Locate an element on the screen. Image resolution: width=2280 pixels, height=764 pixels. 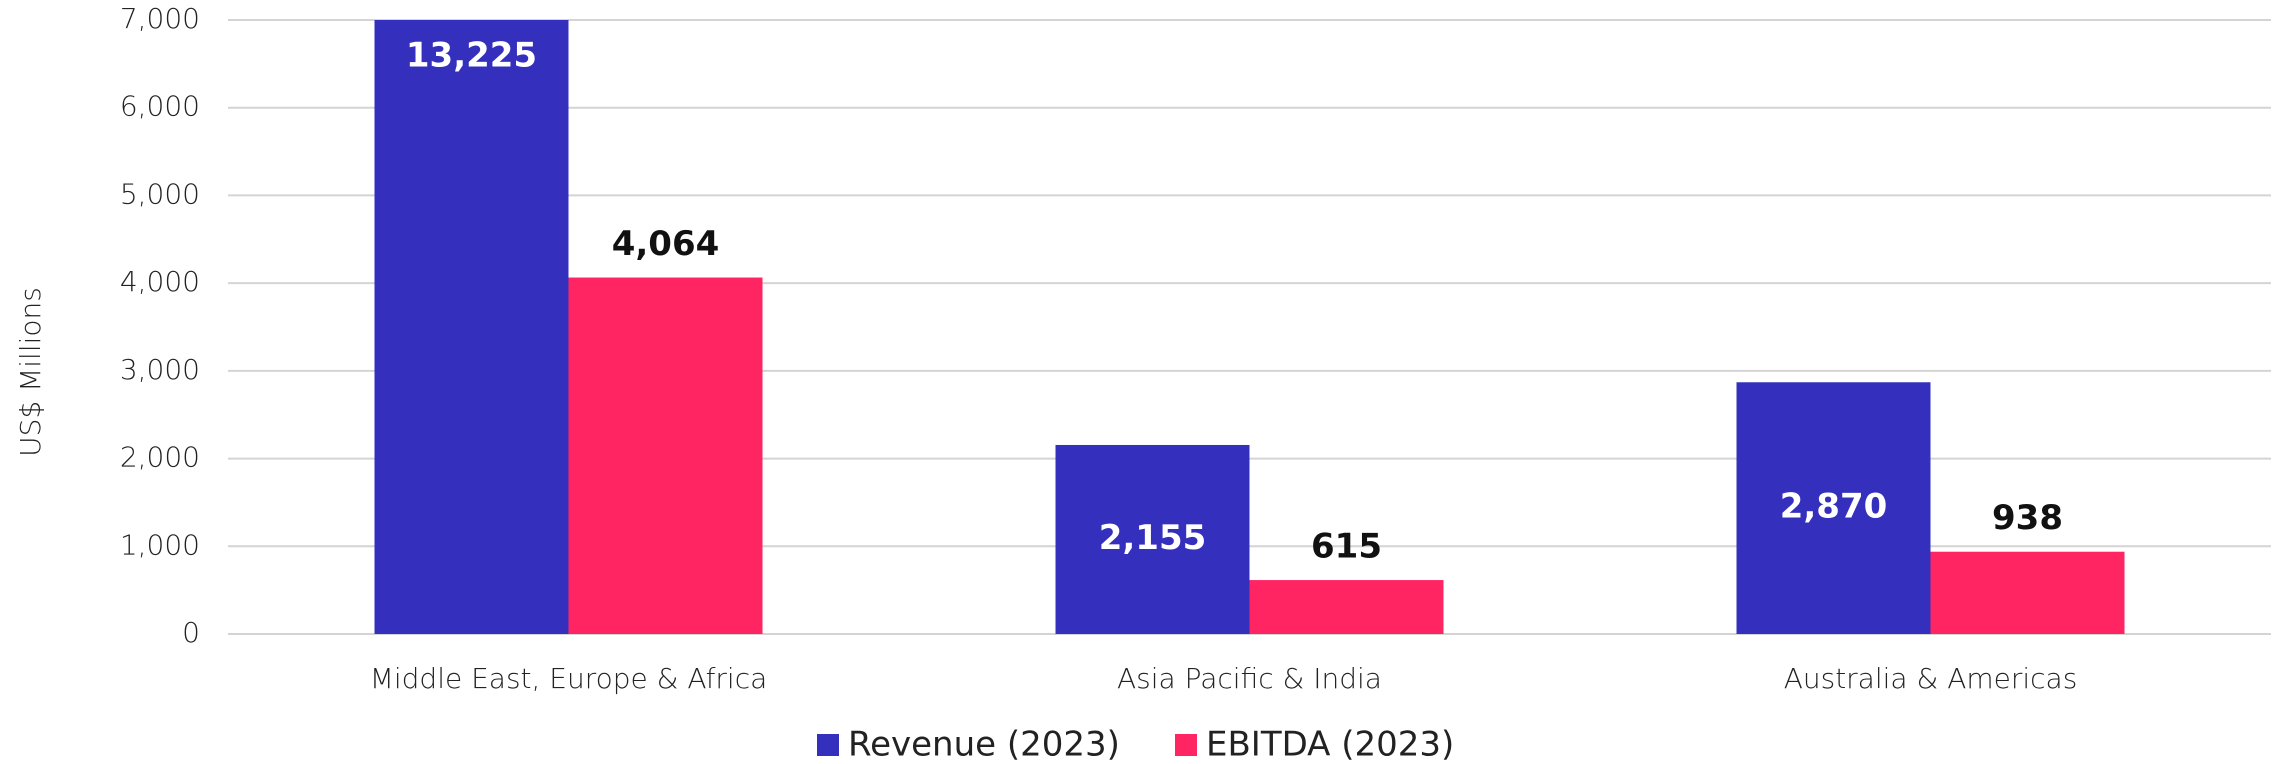
y-tick-label: 3,000 is located at coordinates (160, 369).